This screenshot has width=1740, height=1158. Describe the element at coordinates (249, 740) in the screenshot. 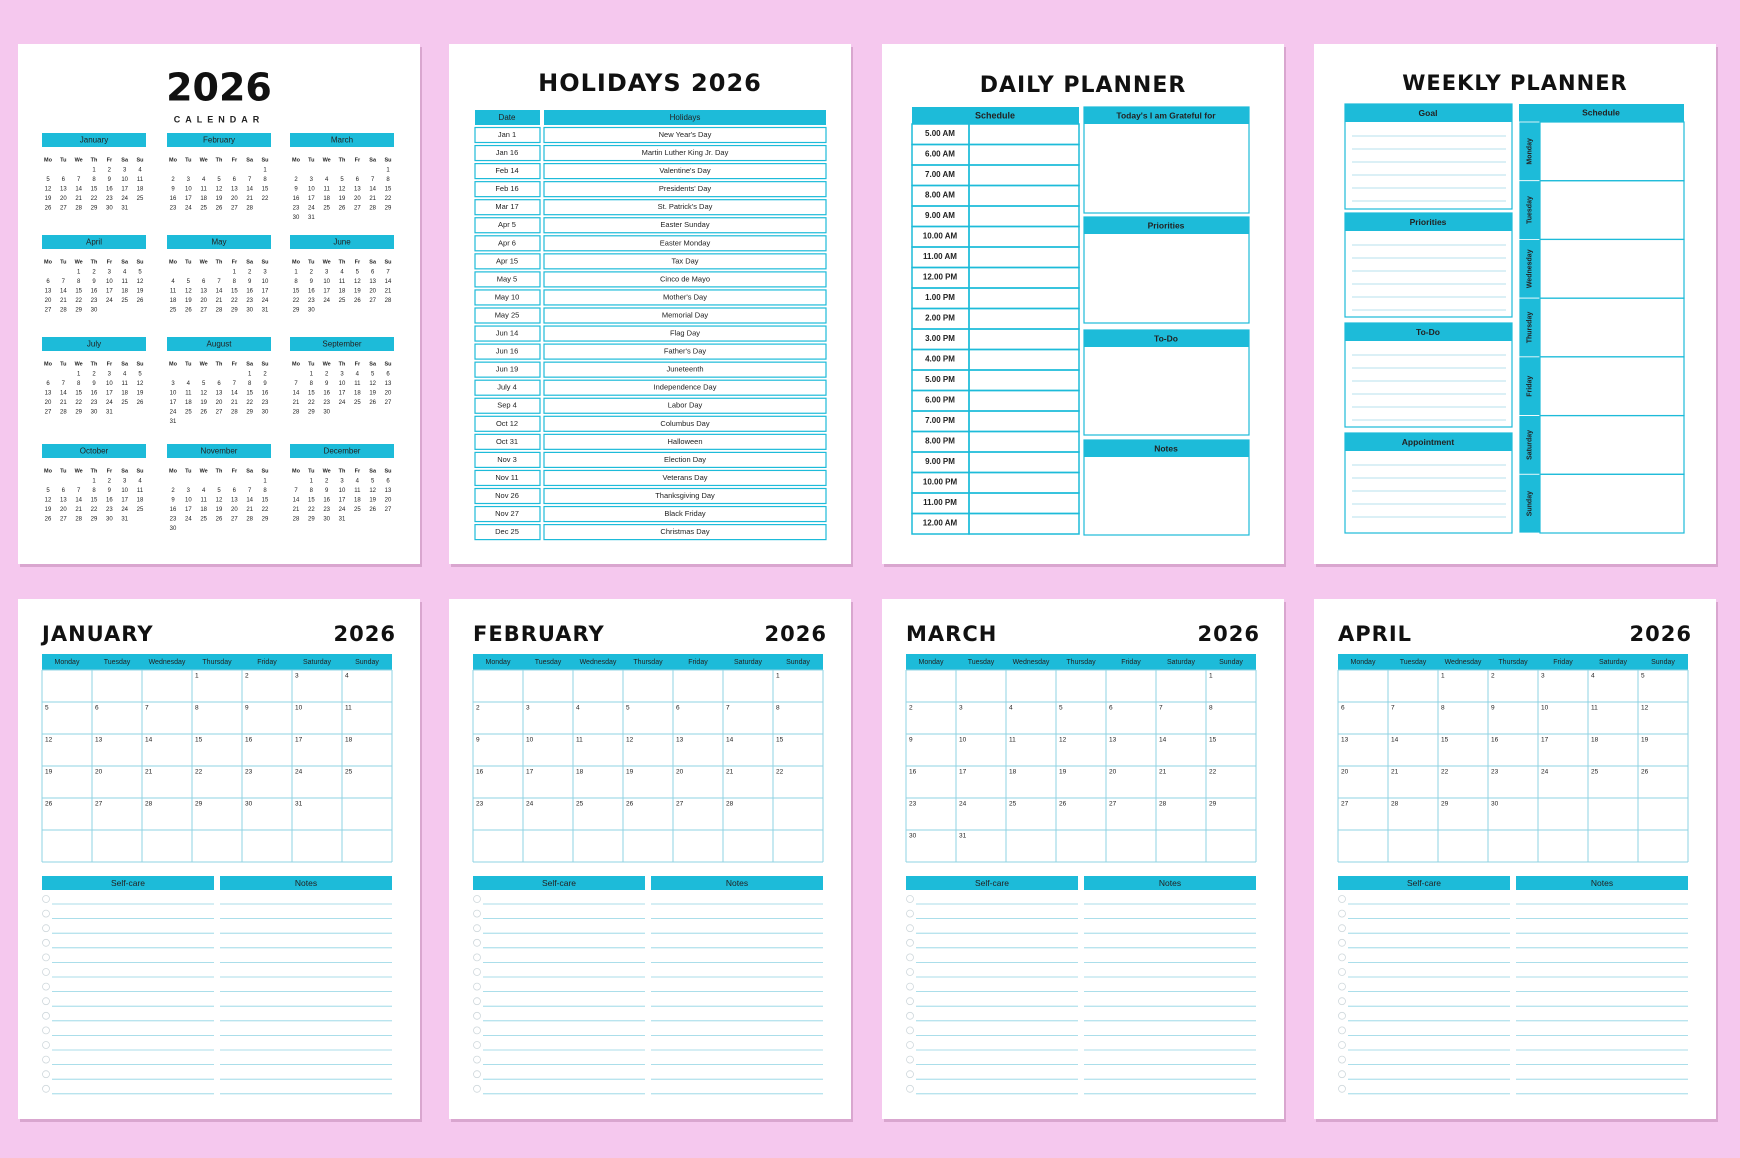

I see `day-number: 16` at that location.